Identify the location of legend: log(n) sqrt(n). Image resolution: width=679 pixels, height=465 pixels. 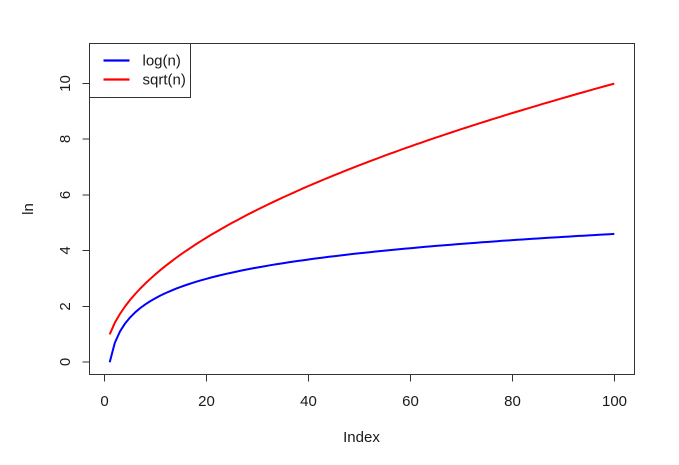
(140, 70).